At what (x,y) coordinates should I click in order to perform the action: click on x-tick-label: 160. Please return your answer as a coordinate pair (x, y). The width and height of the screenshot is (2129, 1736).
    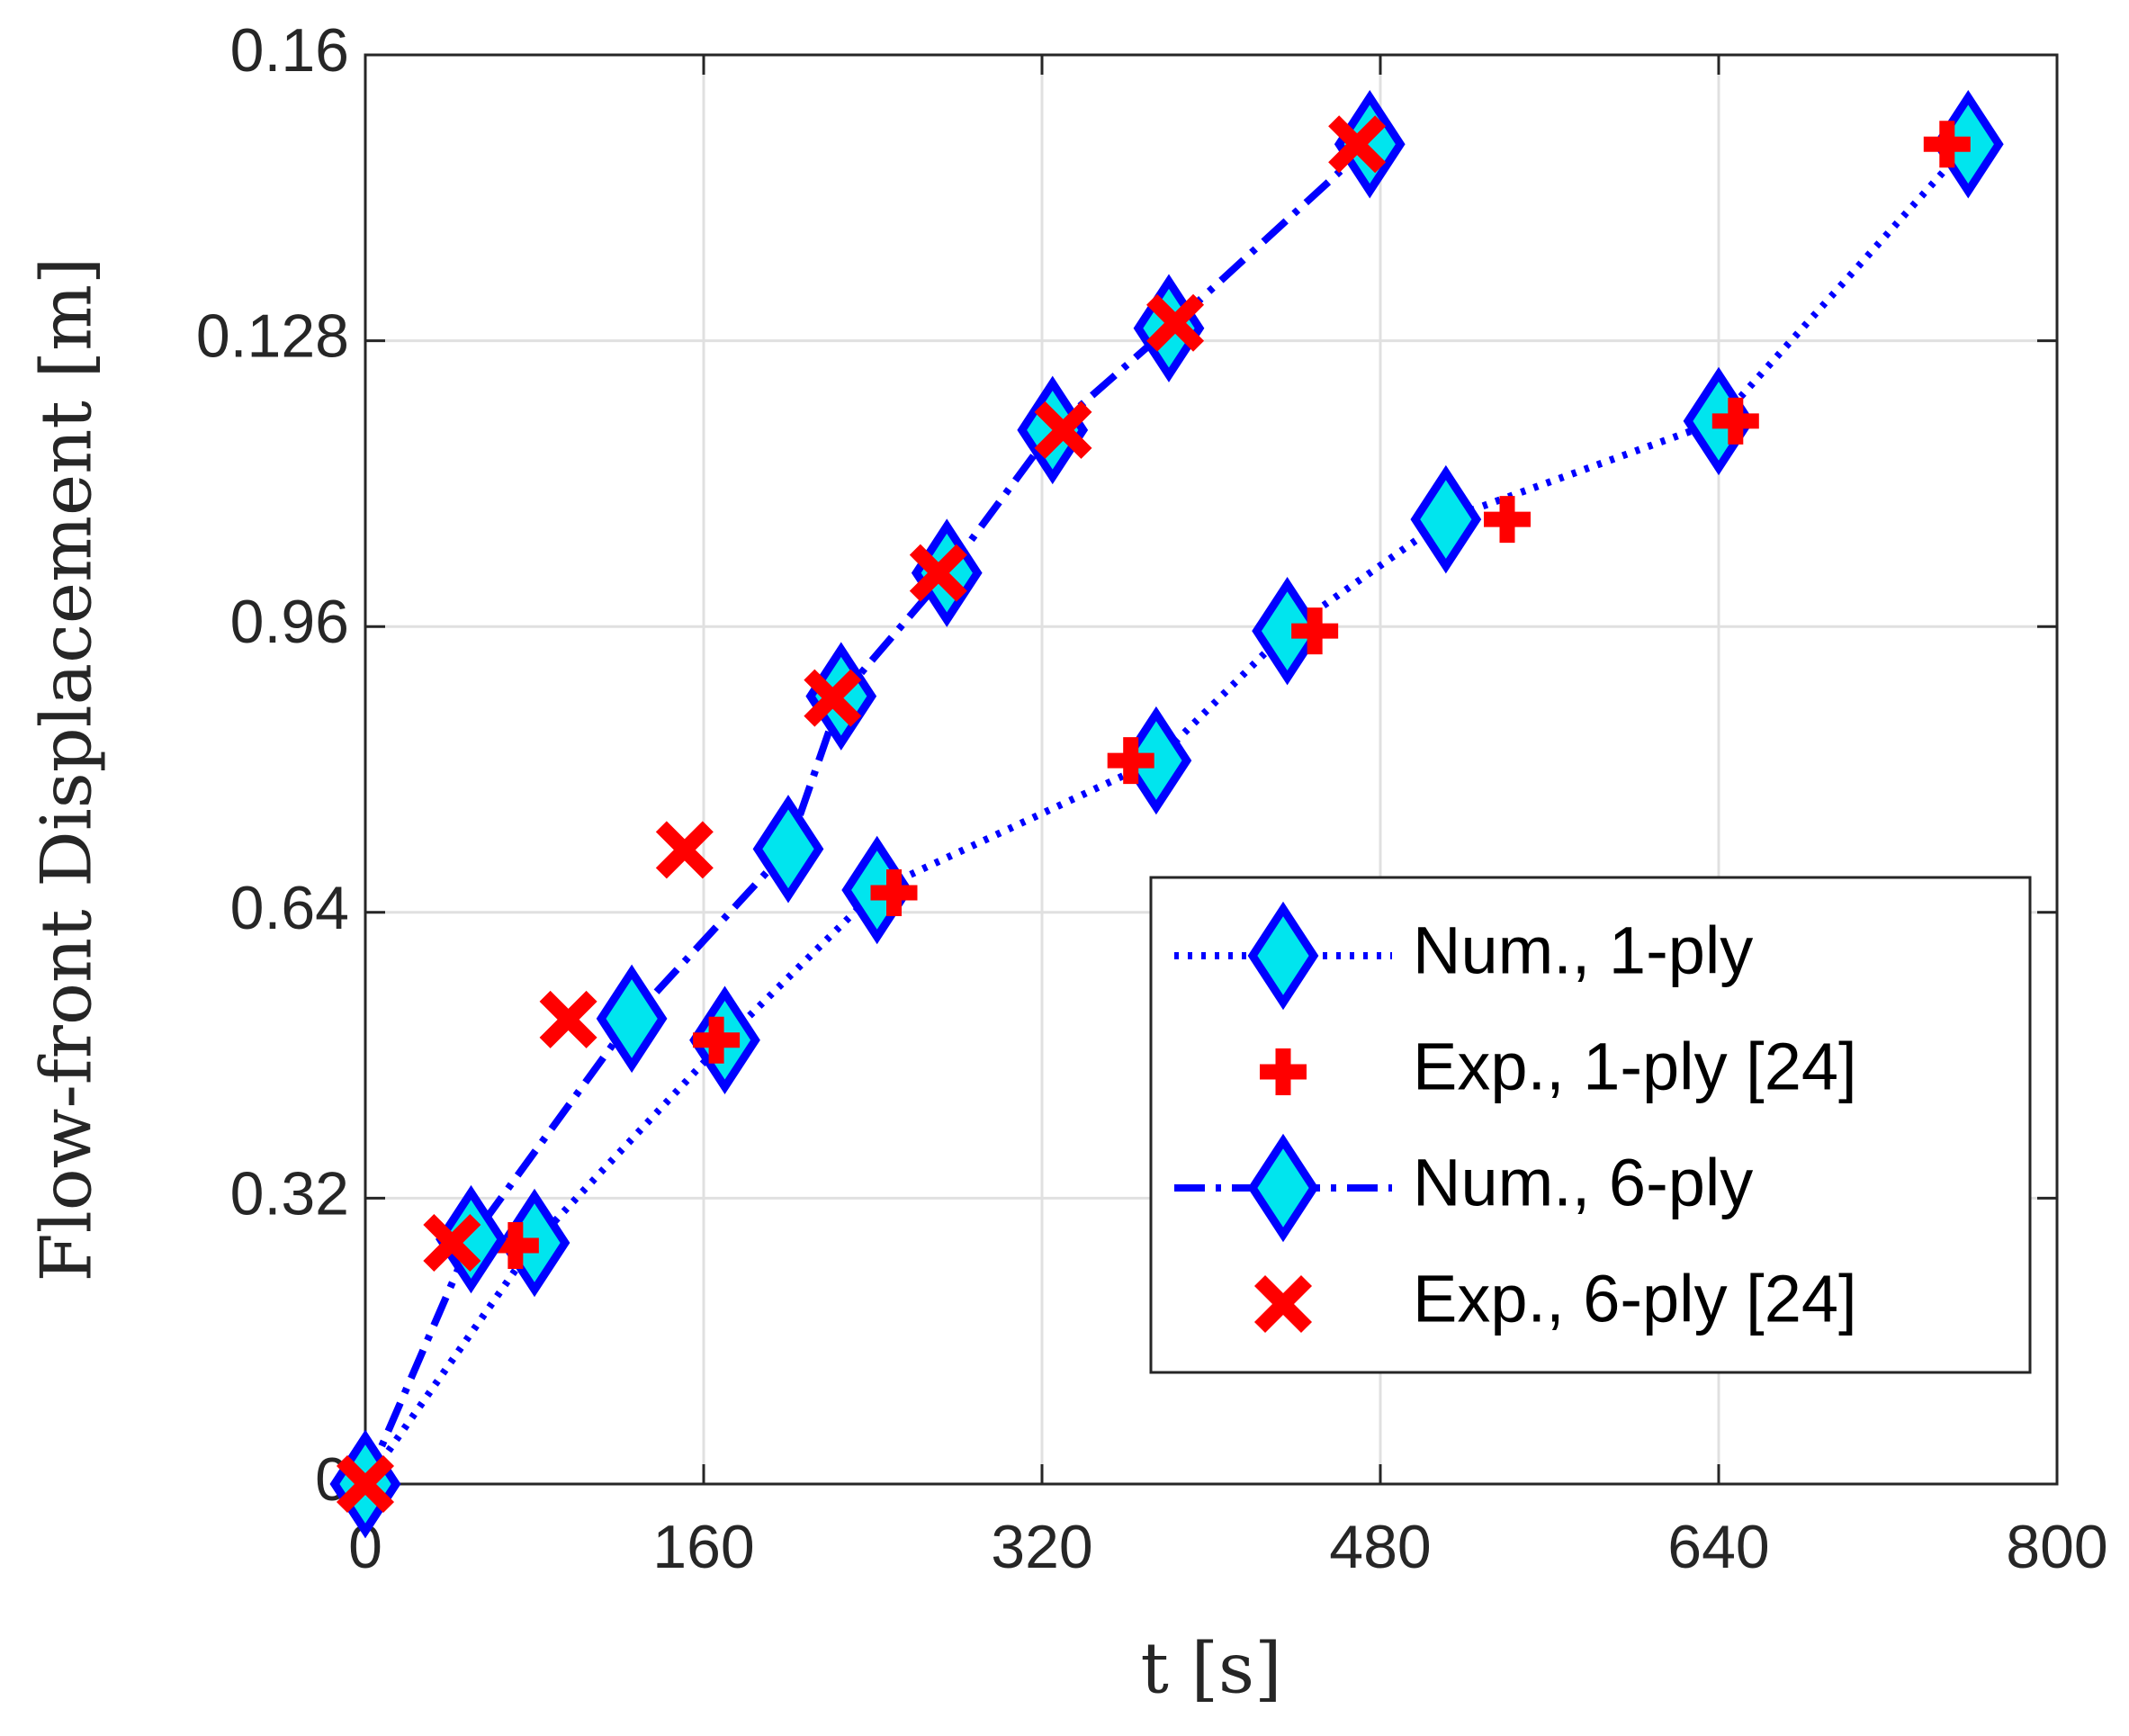
    Looking at the image, I should click on (703, 1547).